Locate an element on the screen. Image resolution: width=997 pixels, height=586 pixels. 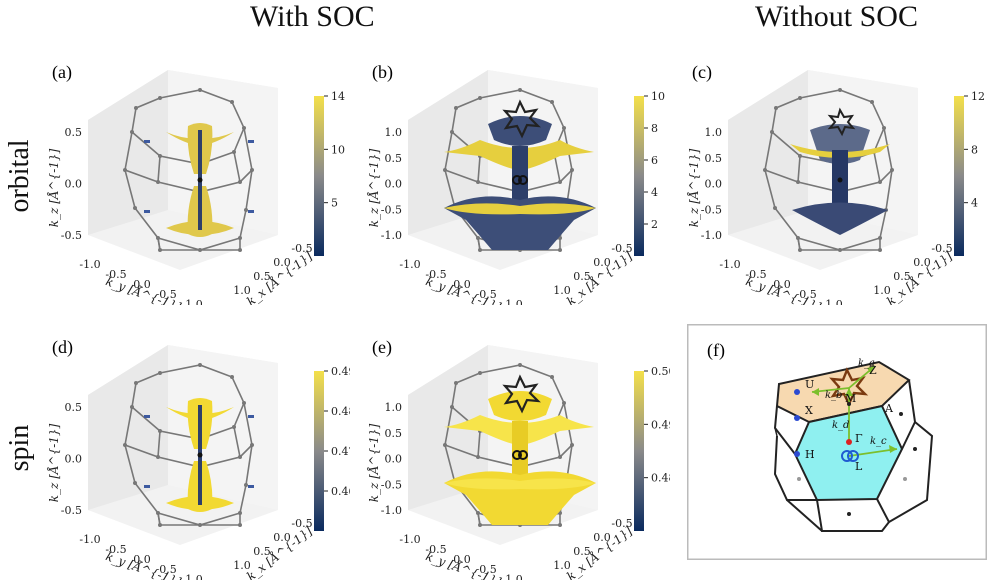
colorbar-tick-label: 0.46 is located at coordinates (340, 491).